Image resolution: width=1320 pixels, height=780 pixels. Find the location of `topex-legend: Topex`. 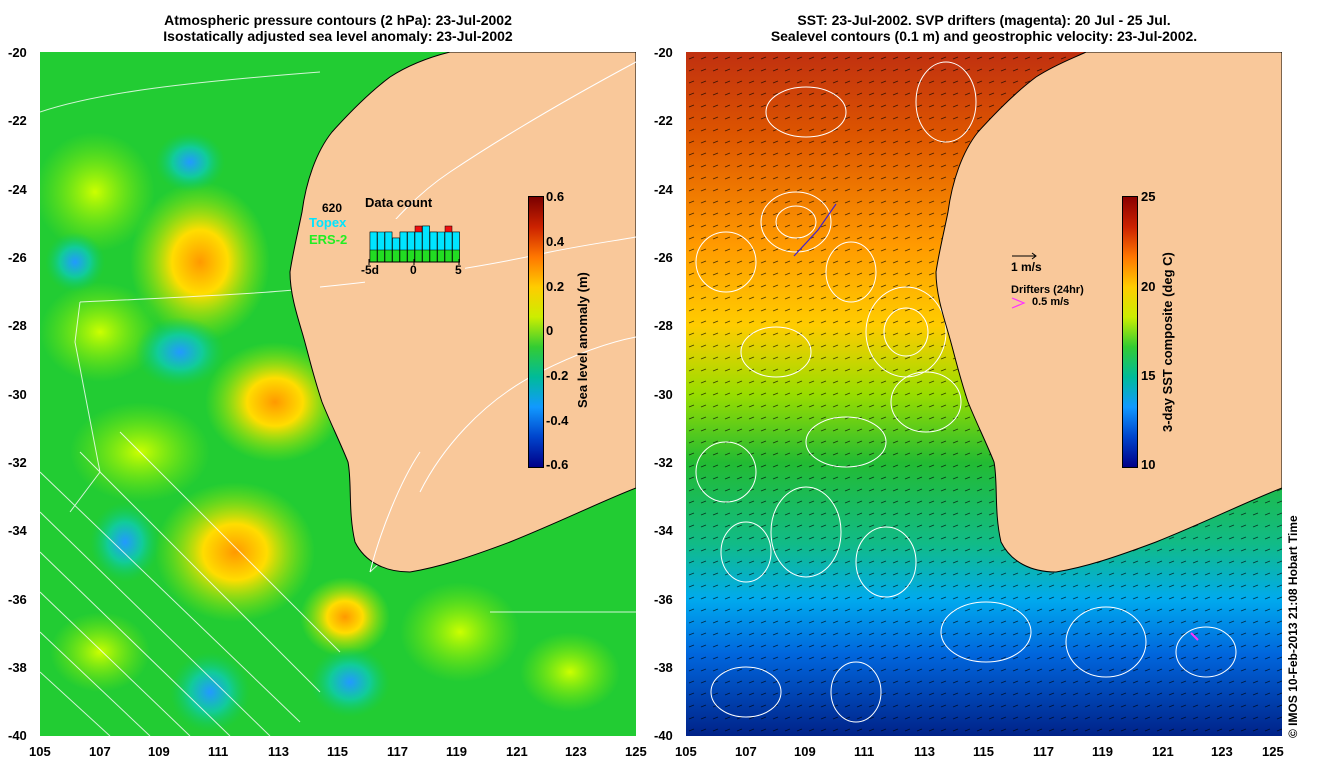

topex-legend: Topex is located at coordinates (328, 222).